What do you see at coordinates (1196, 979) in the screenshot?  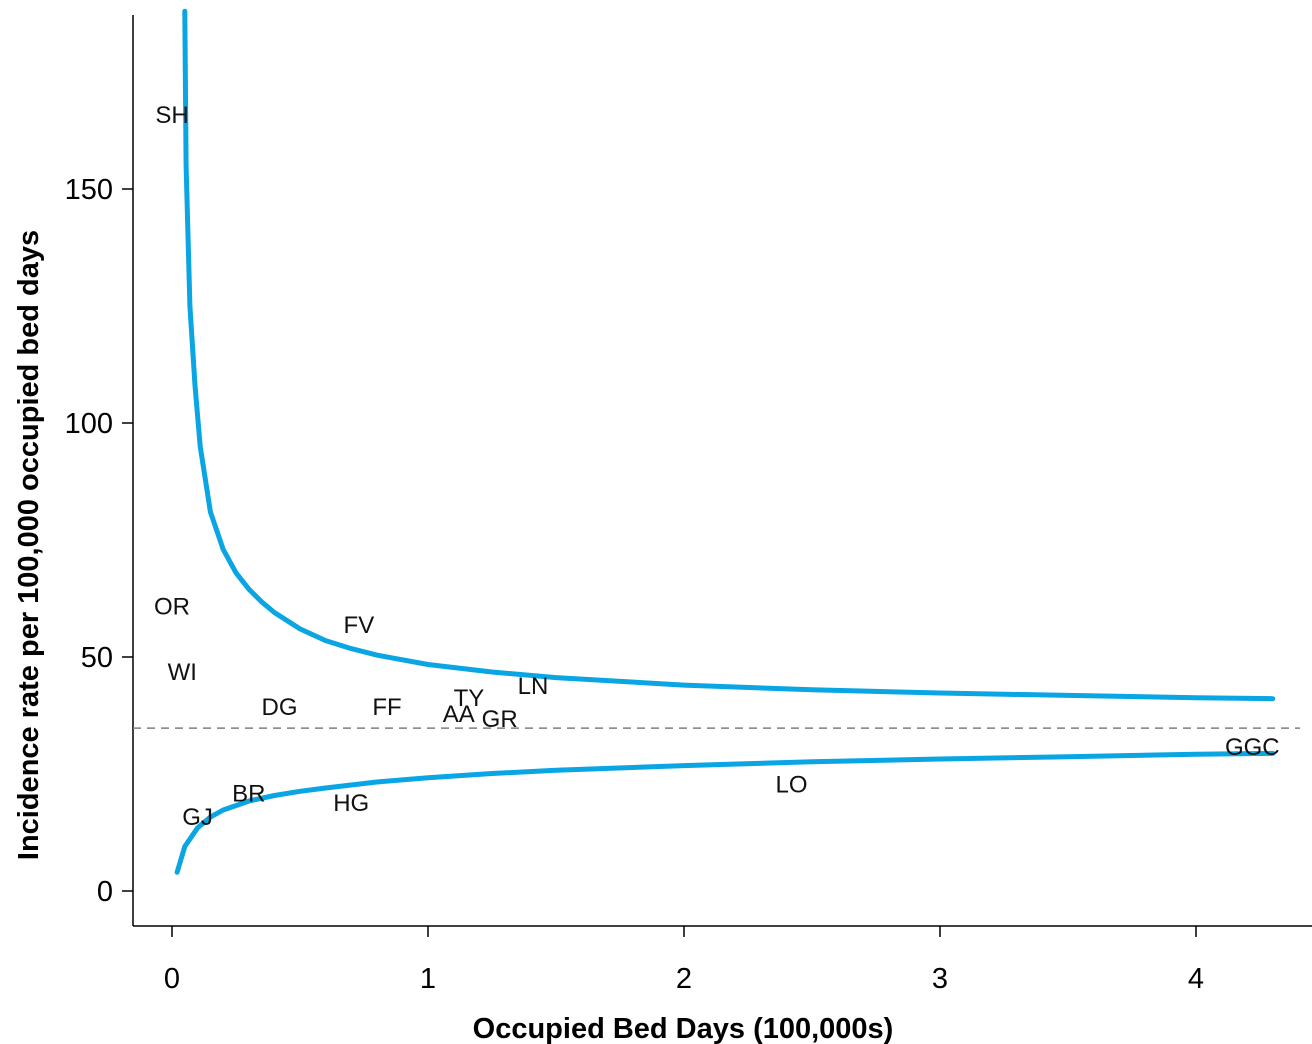 I see `x-tick-label: 4` at bounding box center [1196, 979].